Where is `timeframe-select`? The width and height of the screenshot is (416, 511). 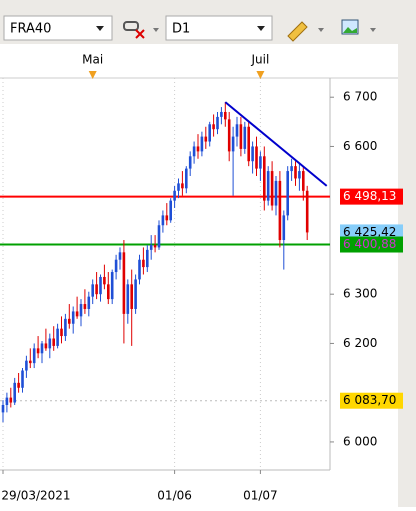 timeframe-select is located at coordinates (219, 28).